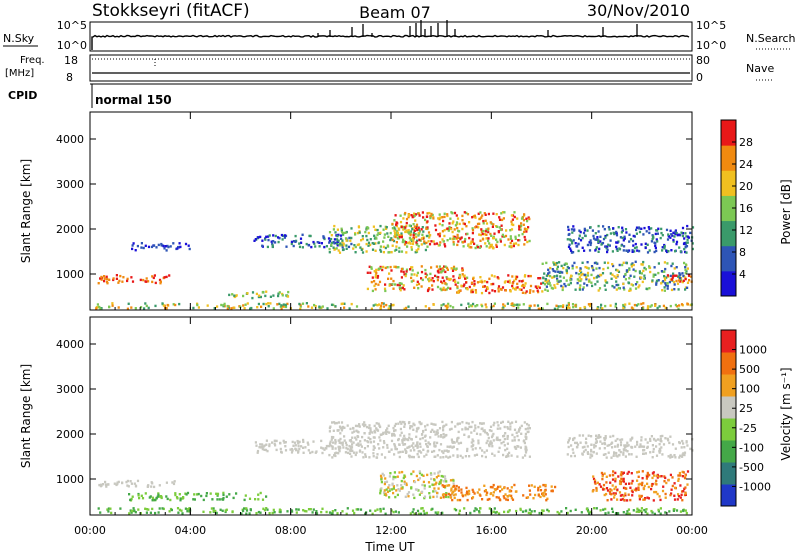  I want to click on velocity-ytick-label: 2000, so click(70, 434).